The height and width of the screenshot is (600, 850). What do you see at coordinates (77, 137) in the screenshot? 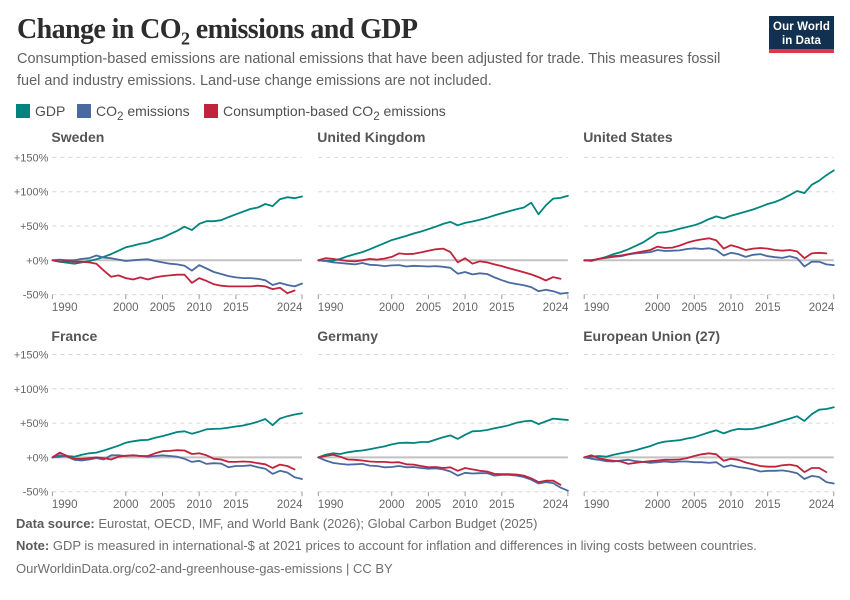
I see `svg-text: Sweden` at bounding box center [77, 137].